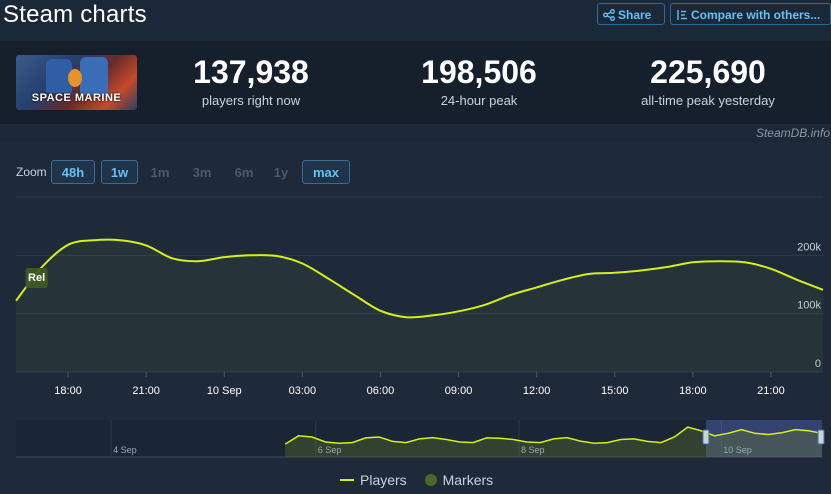 This screenshot has height=494, width=831. I want to click on stat-all-time-peak: 225,690 all-time peak yesterday, so click(708, 81).